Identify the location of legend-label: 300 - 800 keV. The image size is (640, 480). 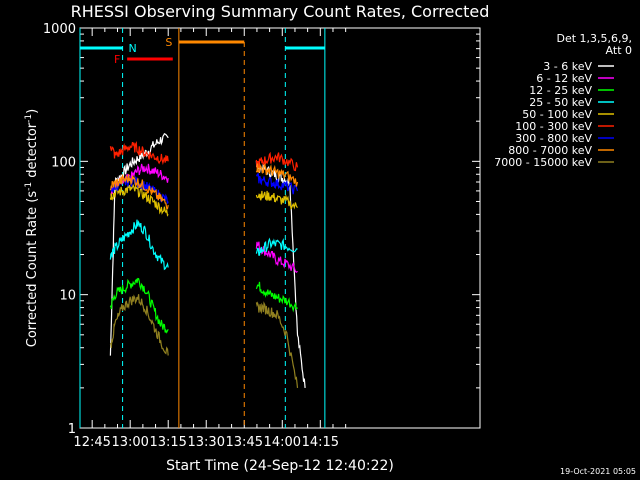
(553, 138).